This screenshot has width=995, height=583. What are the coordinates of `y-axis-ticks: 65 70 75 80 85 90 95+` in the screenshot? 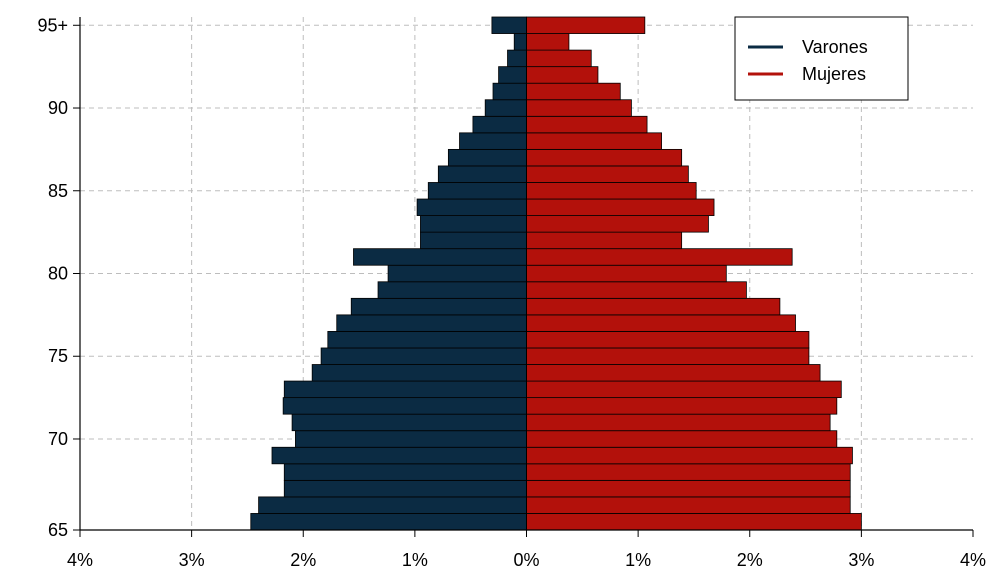 It's located at (58, 277).